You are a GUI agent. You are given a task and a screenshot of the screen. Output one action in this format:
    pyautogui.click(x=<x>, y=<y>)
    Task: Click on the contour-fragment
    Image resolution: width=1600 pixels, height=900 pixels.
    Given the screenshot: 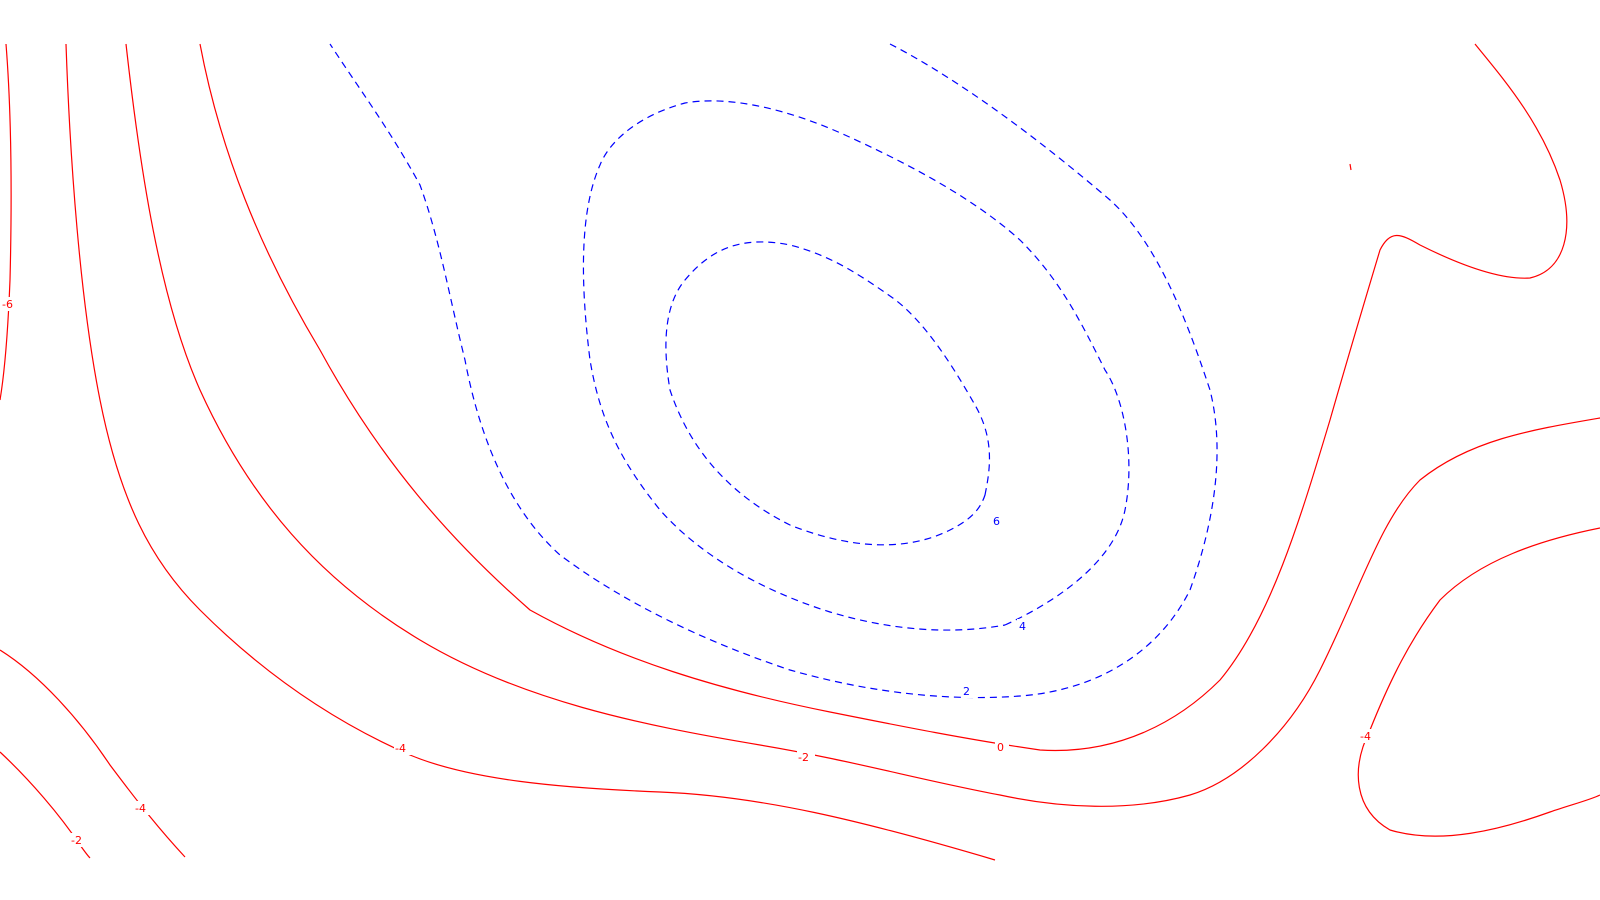 What is the action you would take?
    pyautogui.click(x=1350, y=167)
    